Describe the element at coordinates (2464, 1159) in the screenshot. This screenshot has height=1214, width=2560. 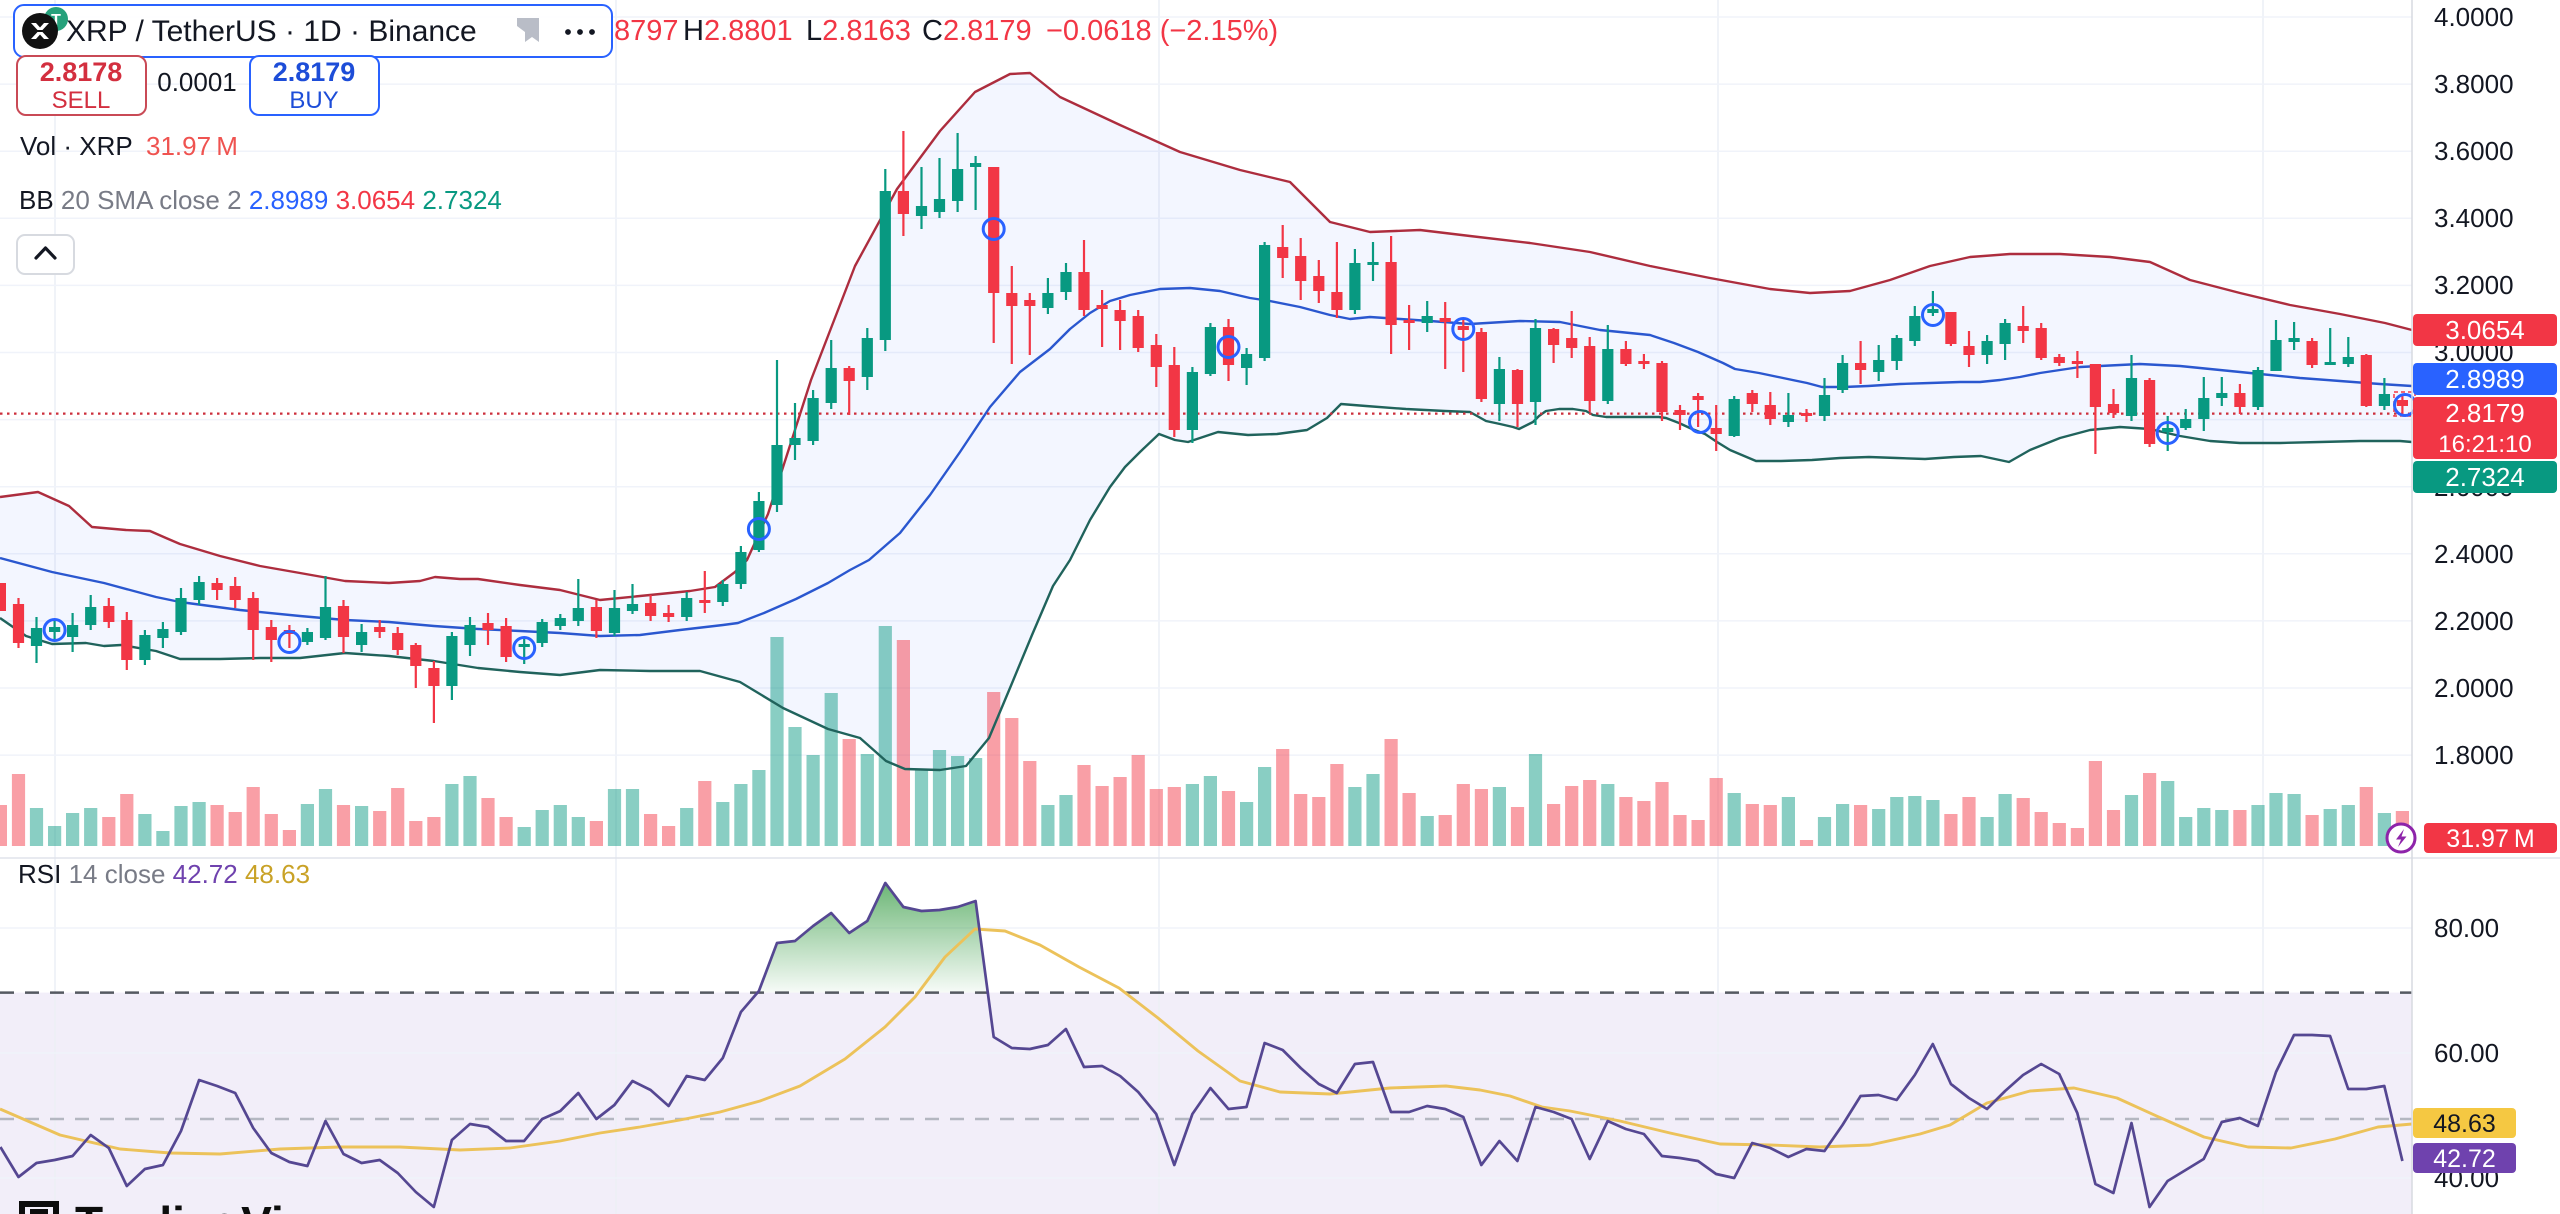
I see `svg-text: 42.72` at that location.